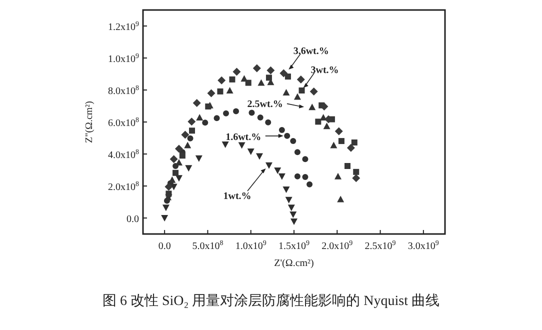 Image resolution: width=542 pixels, height=330 pixels. What do you see at coordinates (124, 90) in the screenshot?
I see `y-tick-label: 8.0x10$^{8}$` at bounding box center [124, 90].